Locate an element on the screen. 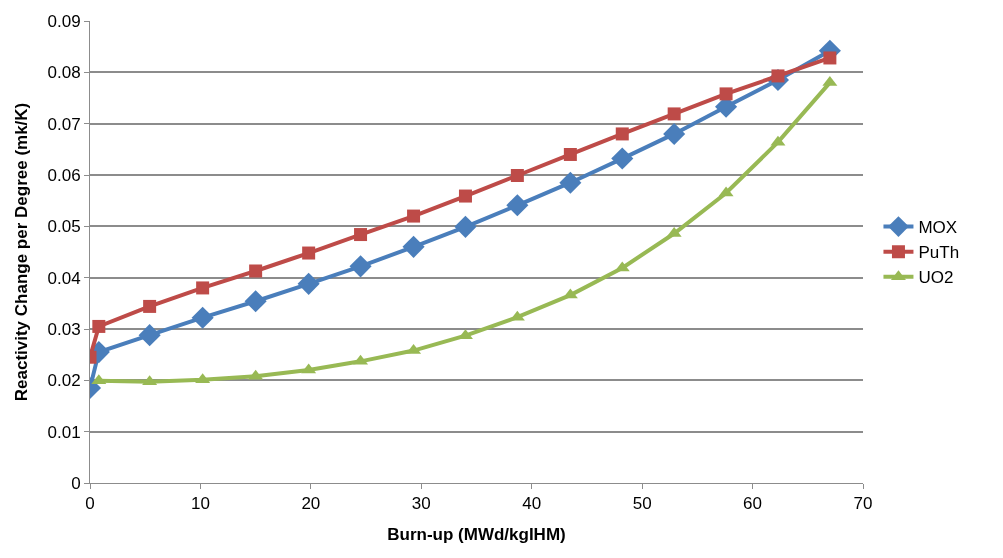 The width and height of the screenshot is (1003, 558). x-tick-label: 0 is located at coordinates (90, 504).